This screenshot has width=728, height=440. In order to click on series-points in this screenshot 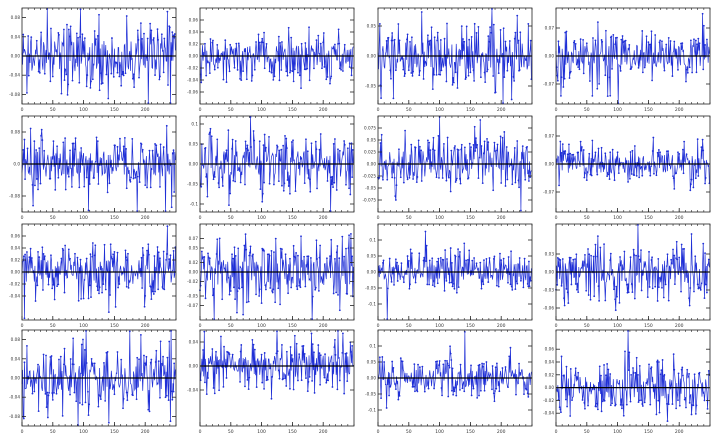, I will do `click(99, 272)`.